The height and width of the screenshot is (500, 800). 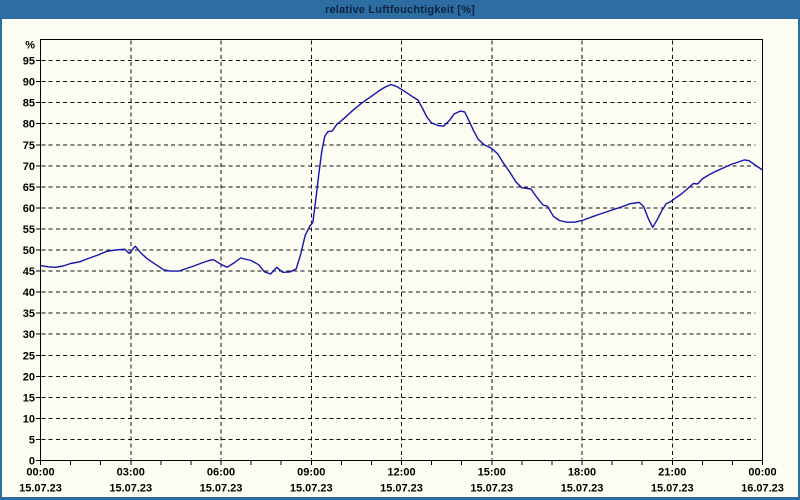 What do you see at coordinates (131, 473) in the screenshot?
I see `svg-text: 03:00` at bounding box center [131, 473].